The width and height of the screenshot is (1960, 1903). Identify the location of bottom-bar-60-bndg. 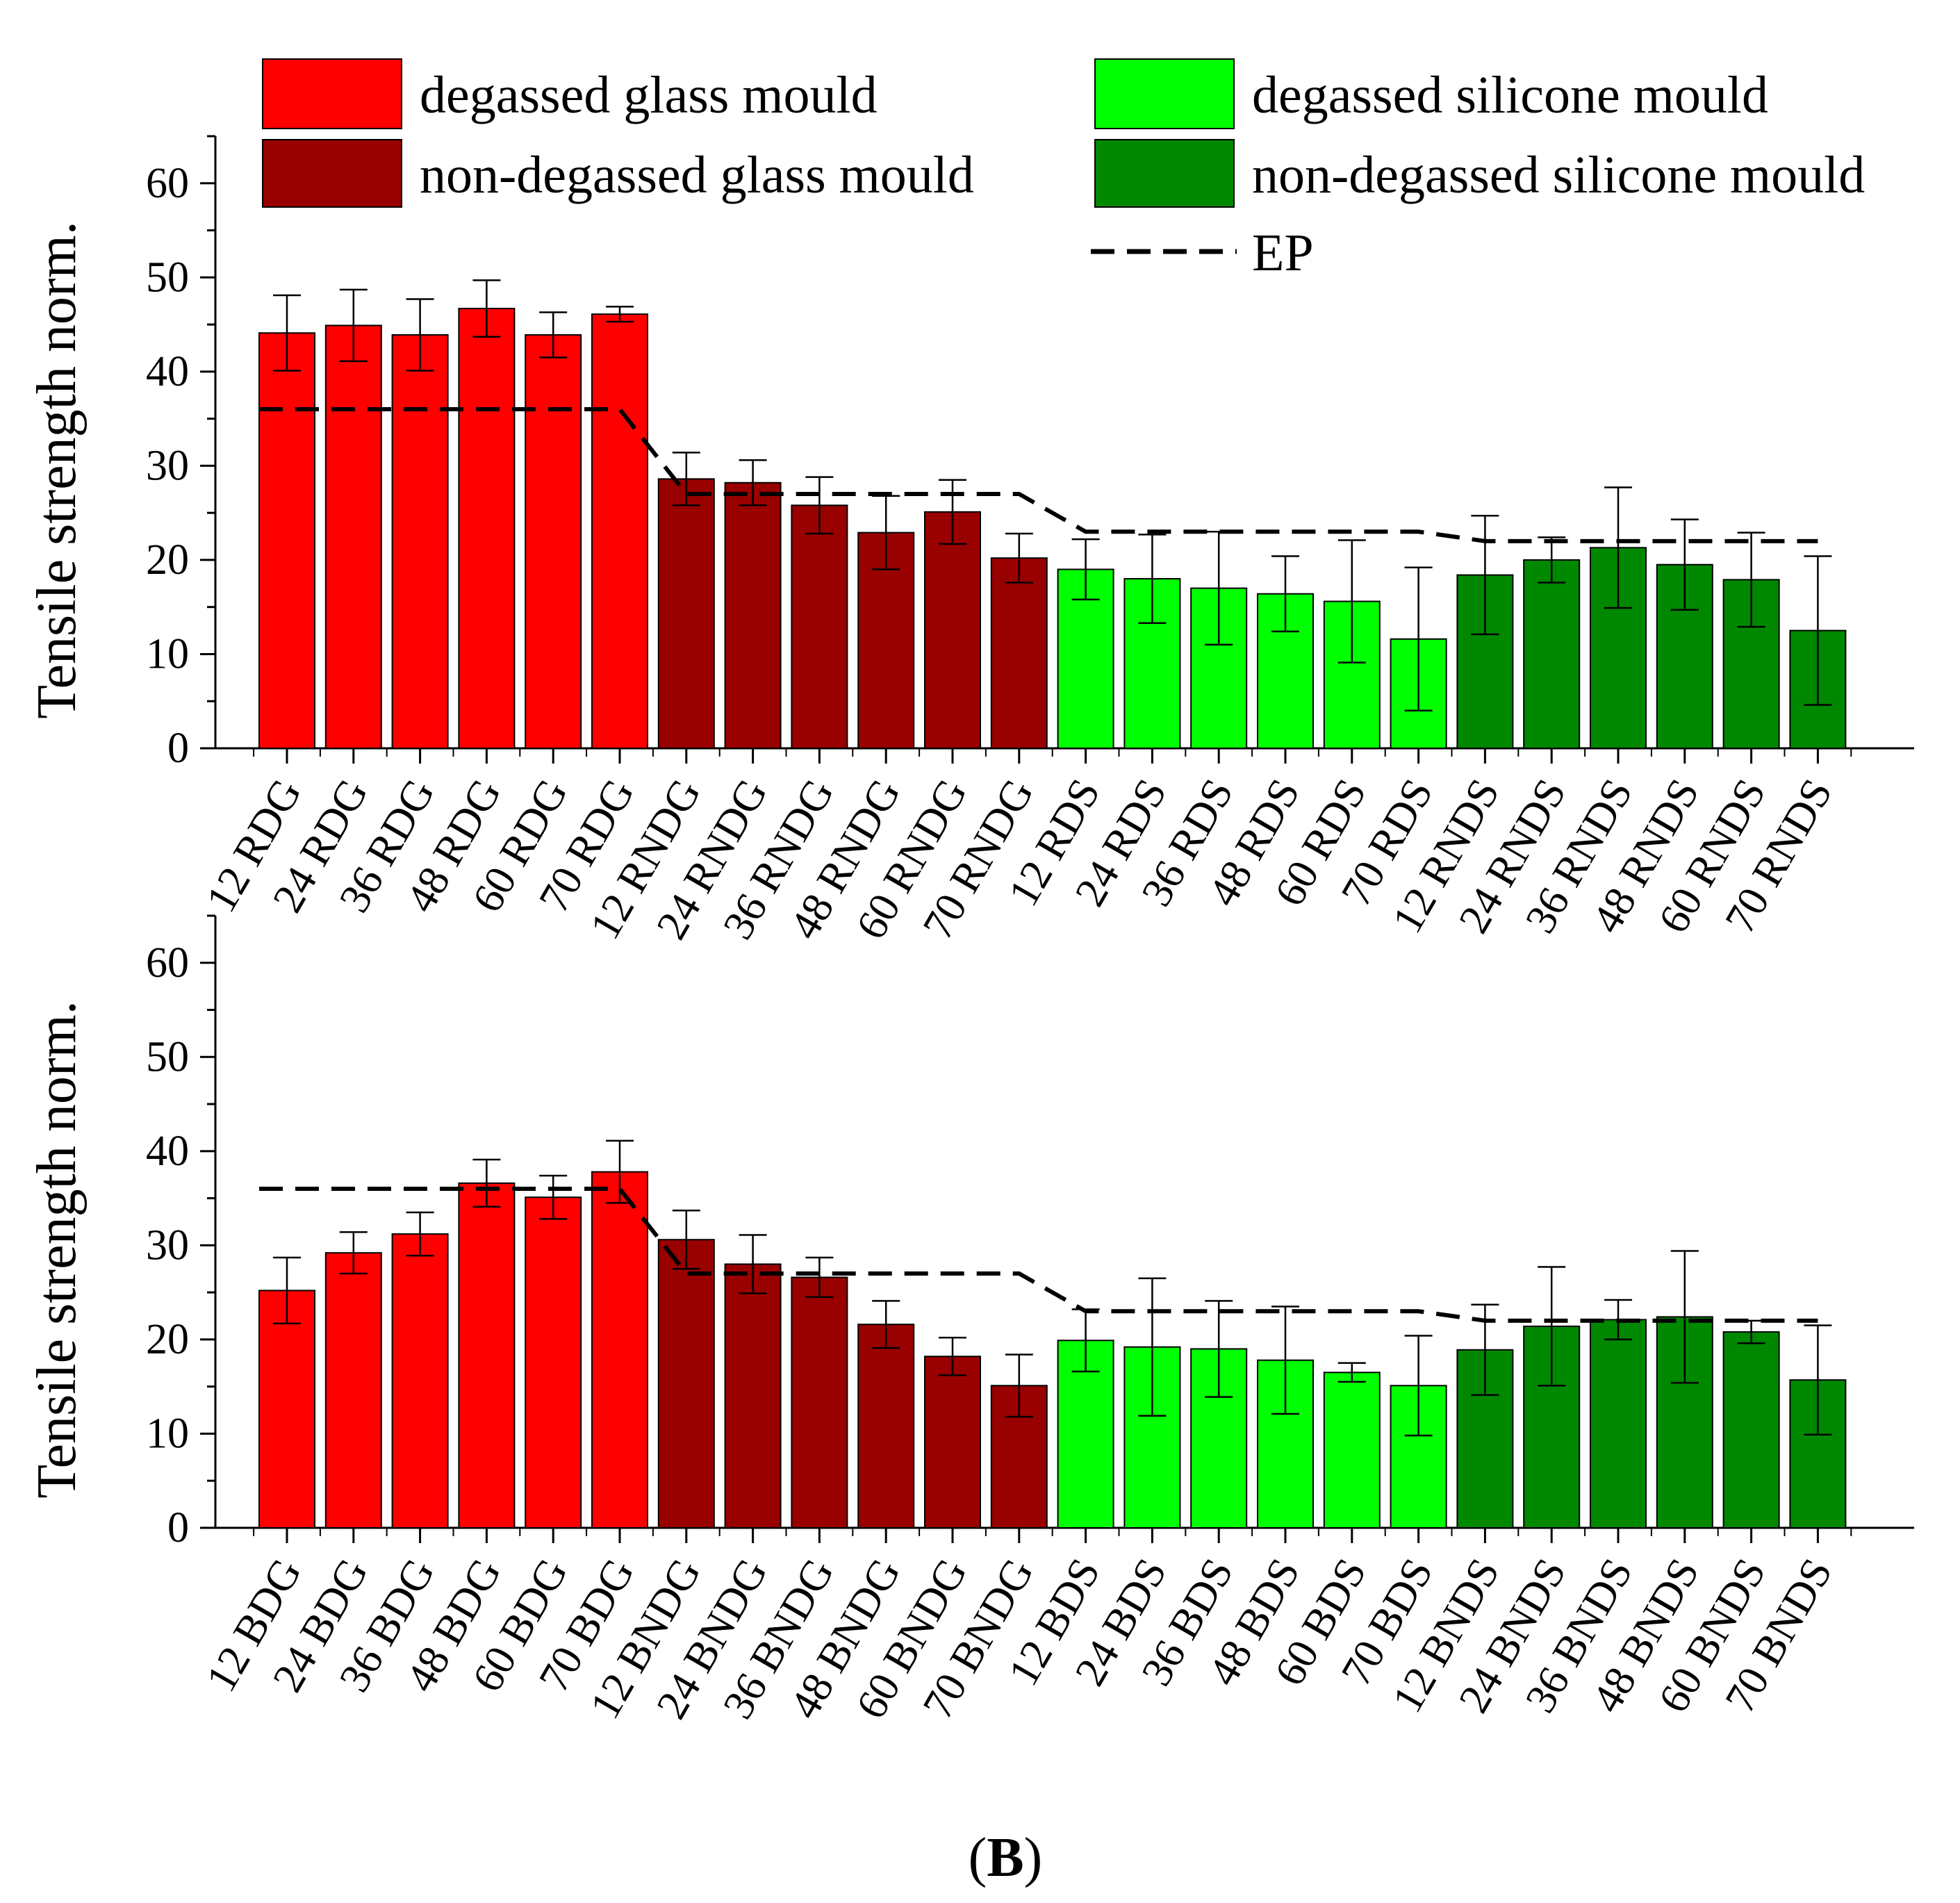
(952, 1442).